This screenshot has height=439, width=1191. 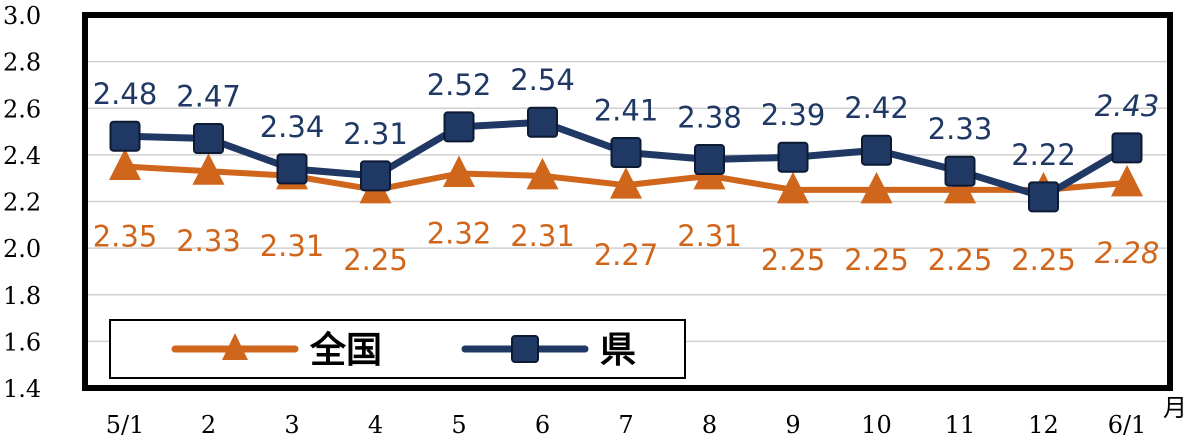 I want to click on legend-marker-square-icon, so click(x=525, y=349).